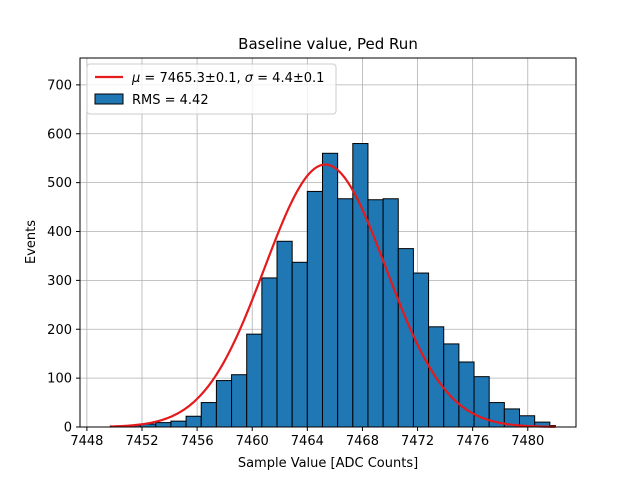 The height and width of the screenshot is (480, 640). I want to click on x-tick-label: 7464, so click(307, 441).